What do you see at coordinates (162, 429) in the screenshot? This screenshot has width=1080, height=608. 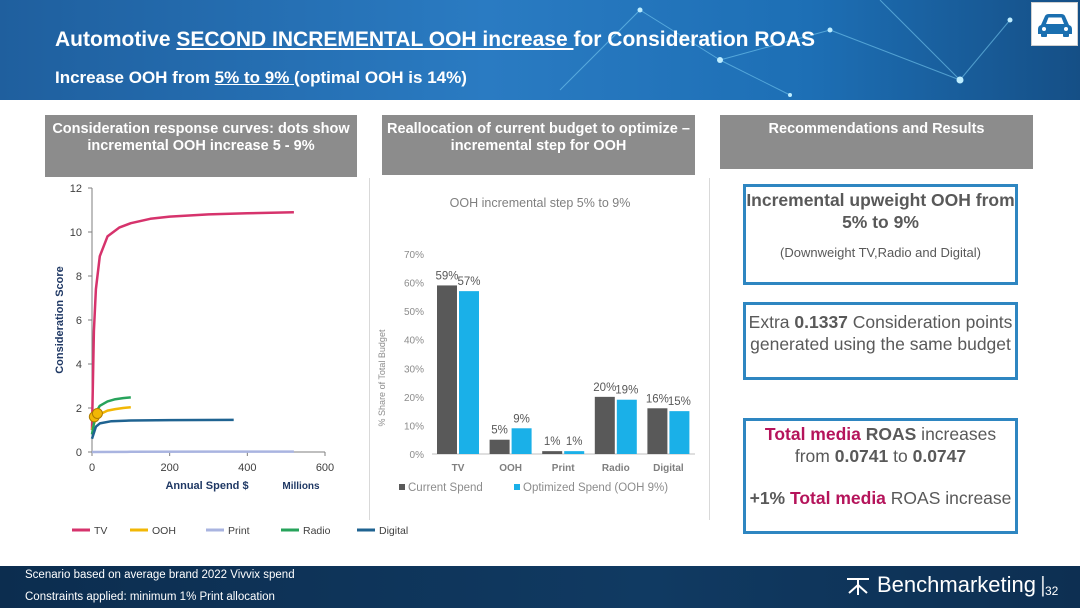 I see `curve-digital` at bounding box center [162, 429].